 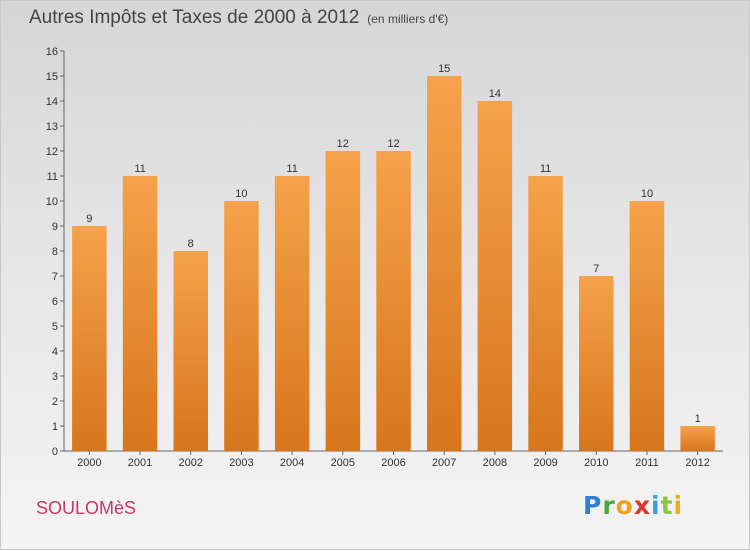 What do you see at coordinates (697, 463) in the screenshot?
I see `x-tick-label: 2012` at bounding box center [697, 463].